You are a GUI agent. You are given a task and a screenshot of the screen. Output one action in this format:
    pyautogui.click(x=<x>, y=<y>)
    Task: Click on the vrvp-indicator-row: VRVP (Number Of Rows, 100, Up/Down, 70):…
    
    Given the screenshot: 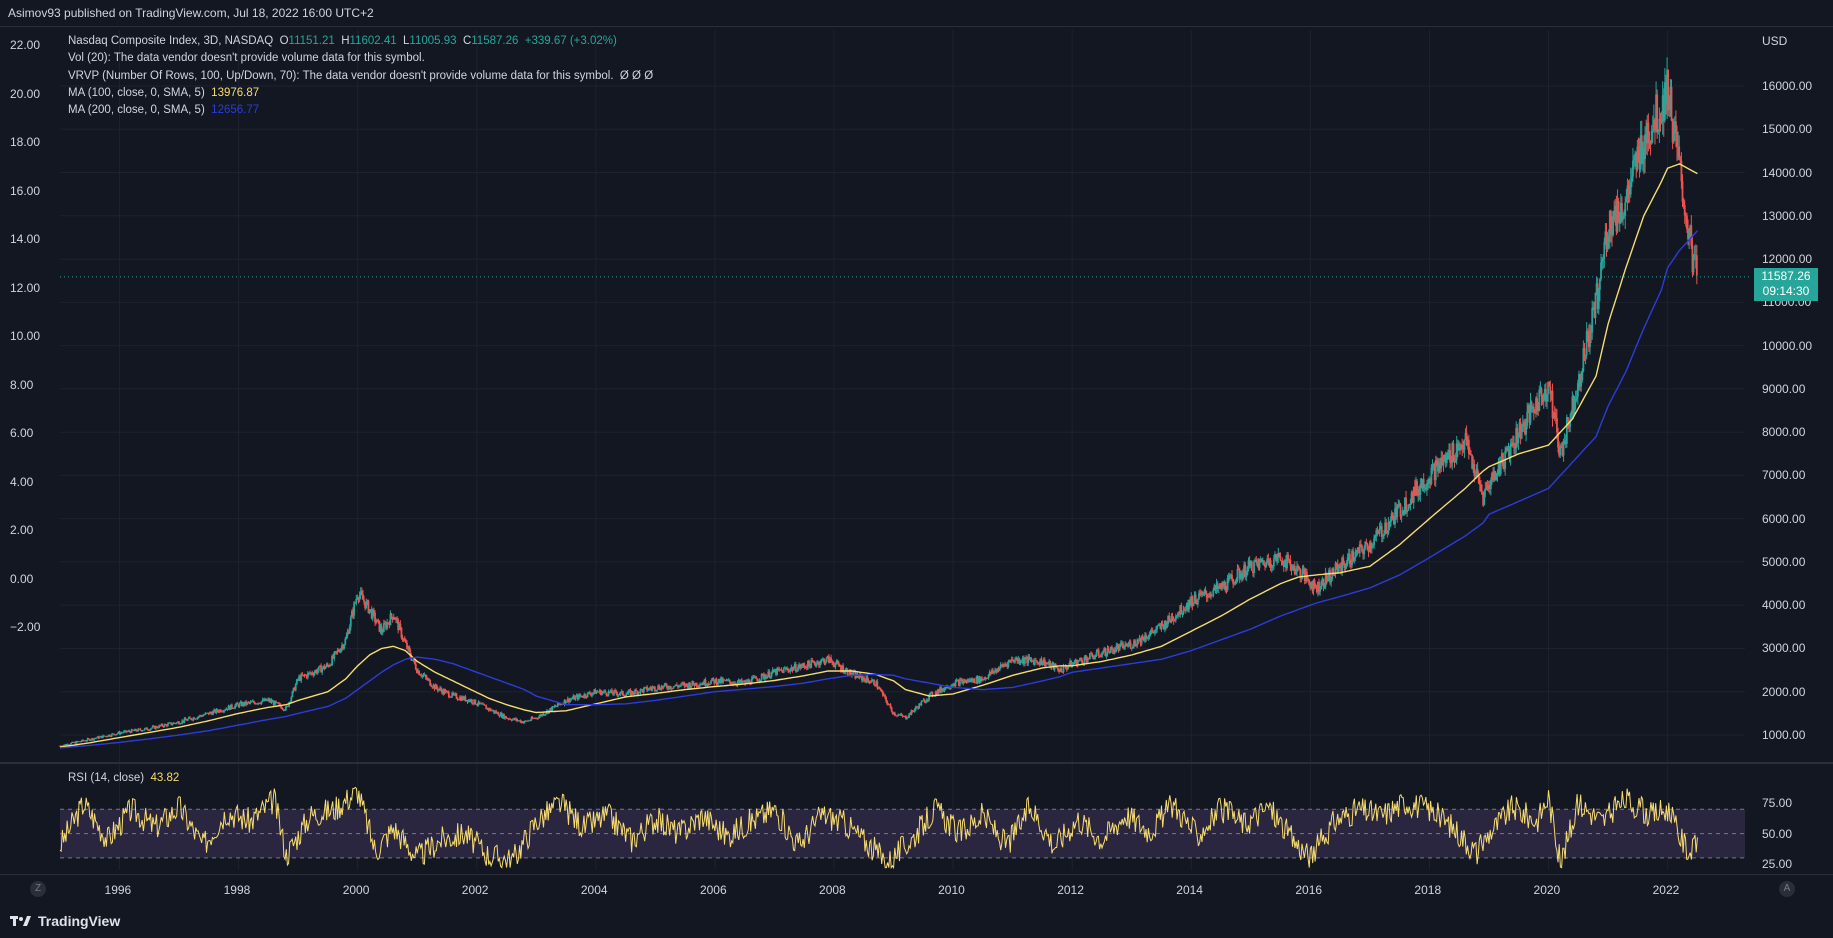 What is the action you would take?
    pyautogui.click(x=361, y=75)
    